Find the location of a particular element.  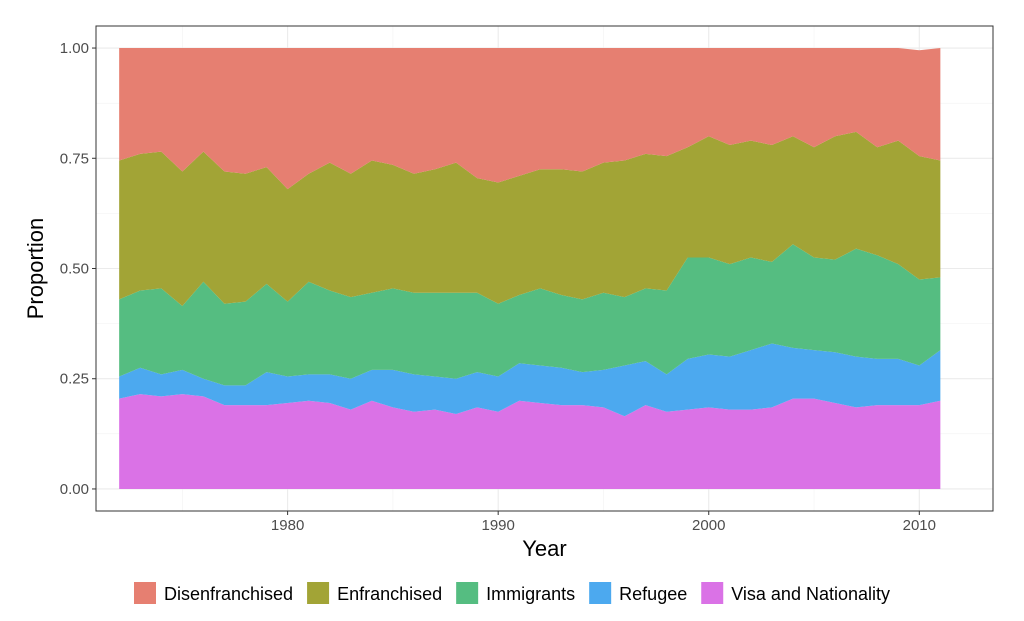

y-axis-ticks: 0.00 0.25 0.50 0.75 1.00 is located at coordinates (78, 269).